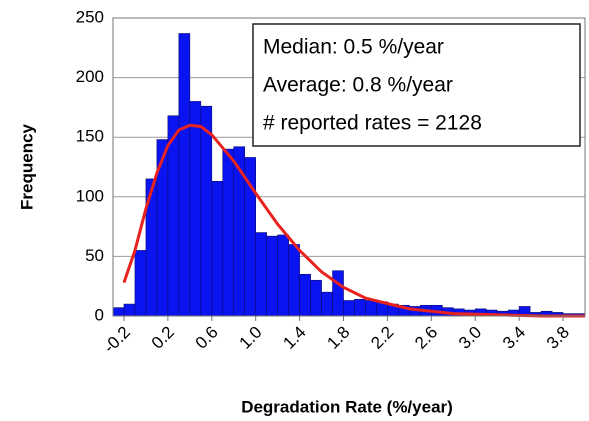 The height and width of the screenshot is (421, 589). I want to click on y-tick-label: 100, so click(90, 195).